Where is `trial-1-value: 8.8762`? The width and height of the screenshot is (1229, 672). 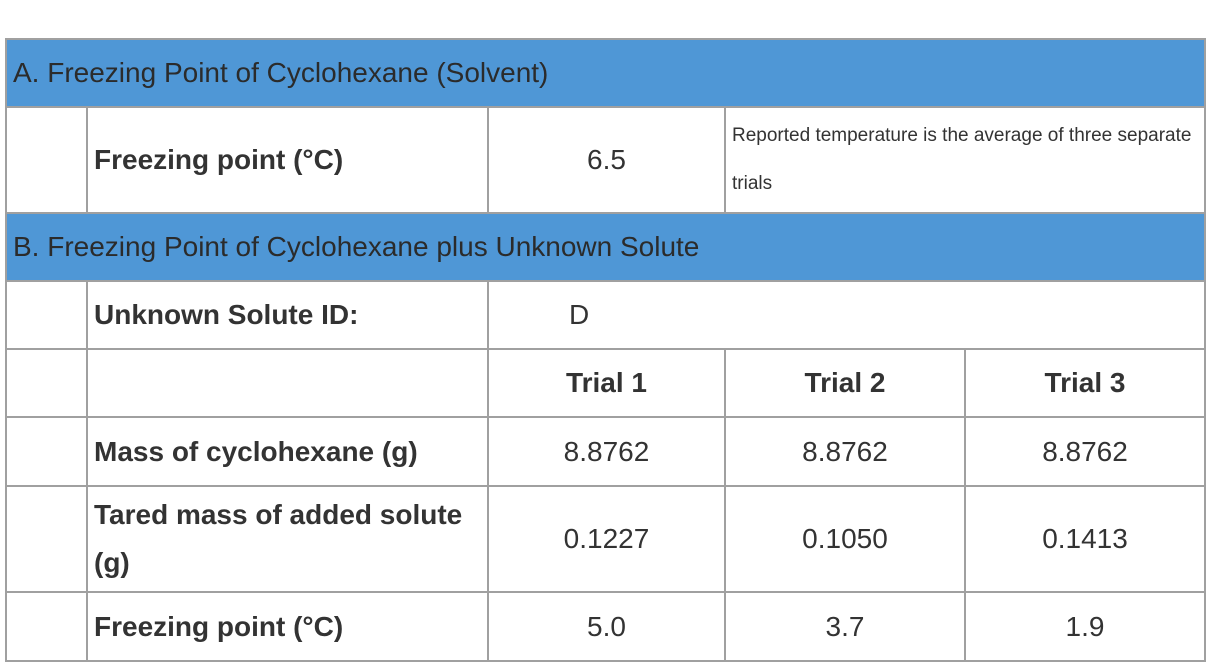
trial-1-value: 8.8762 is located at coordinates (606, 451).